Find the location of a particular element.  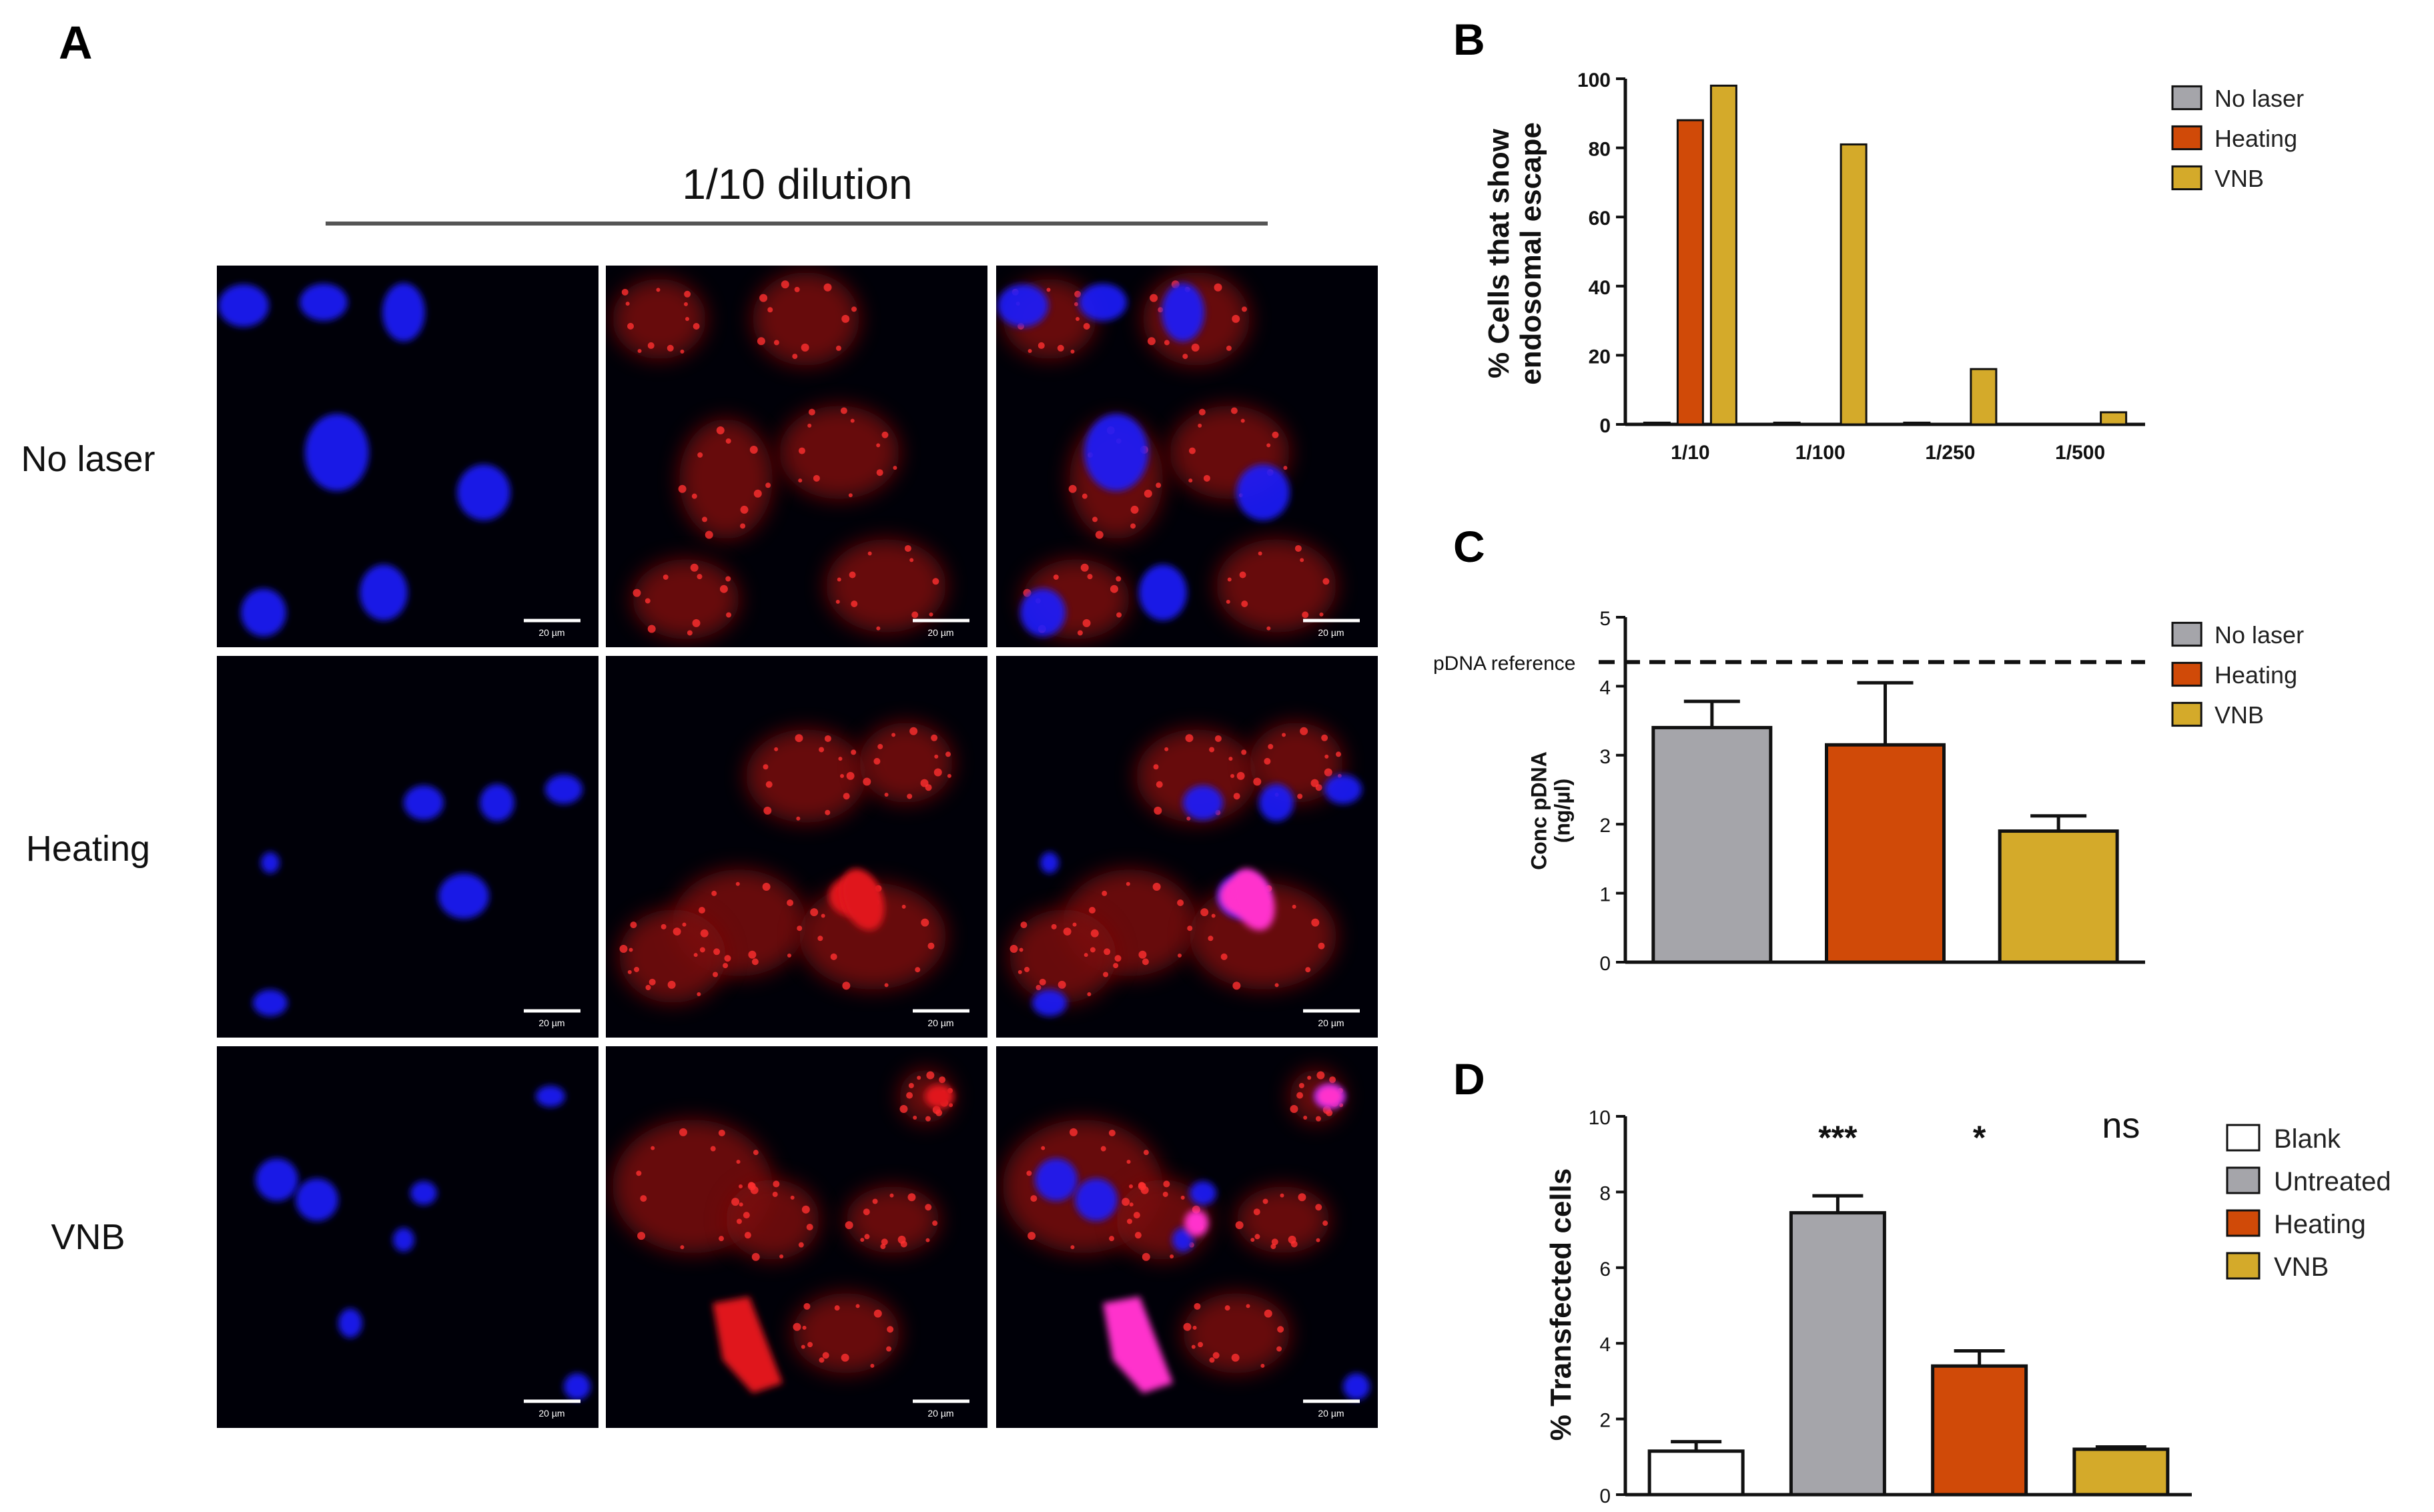

d-bar is located at coordinates (1837, 1354).